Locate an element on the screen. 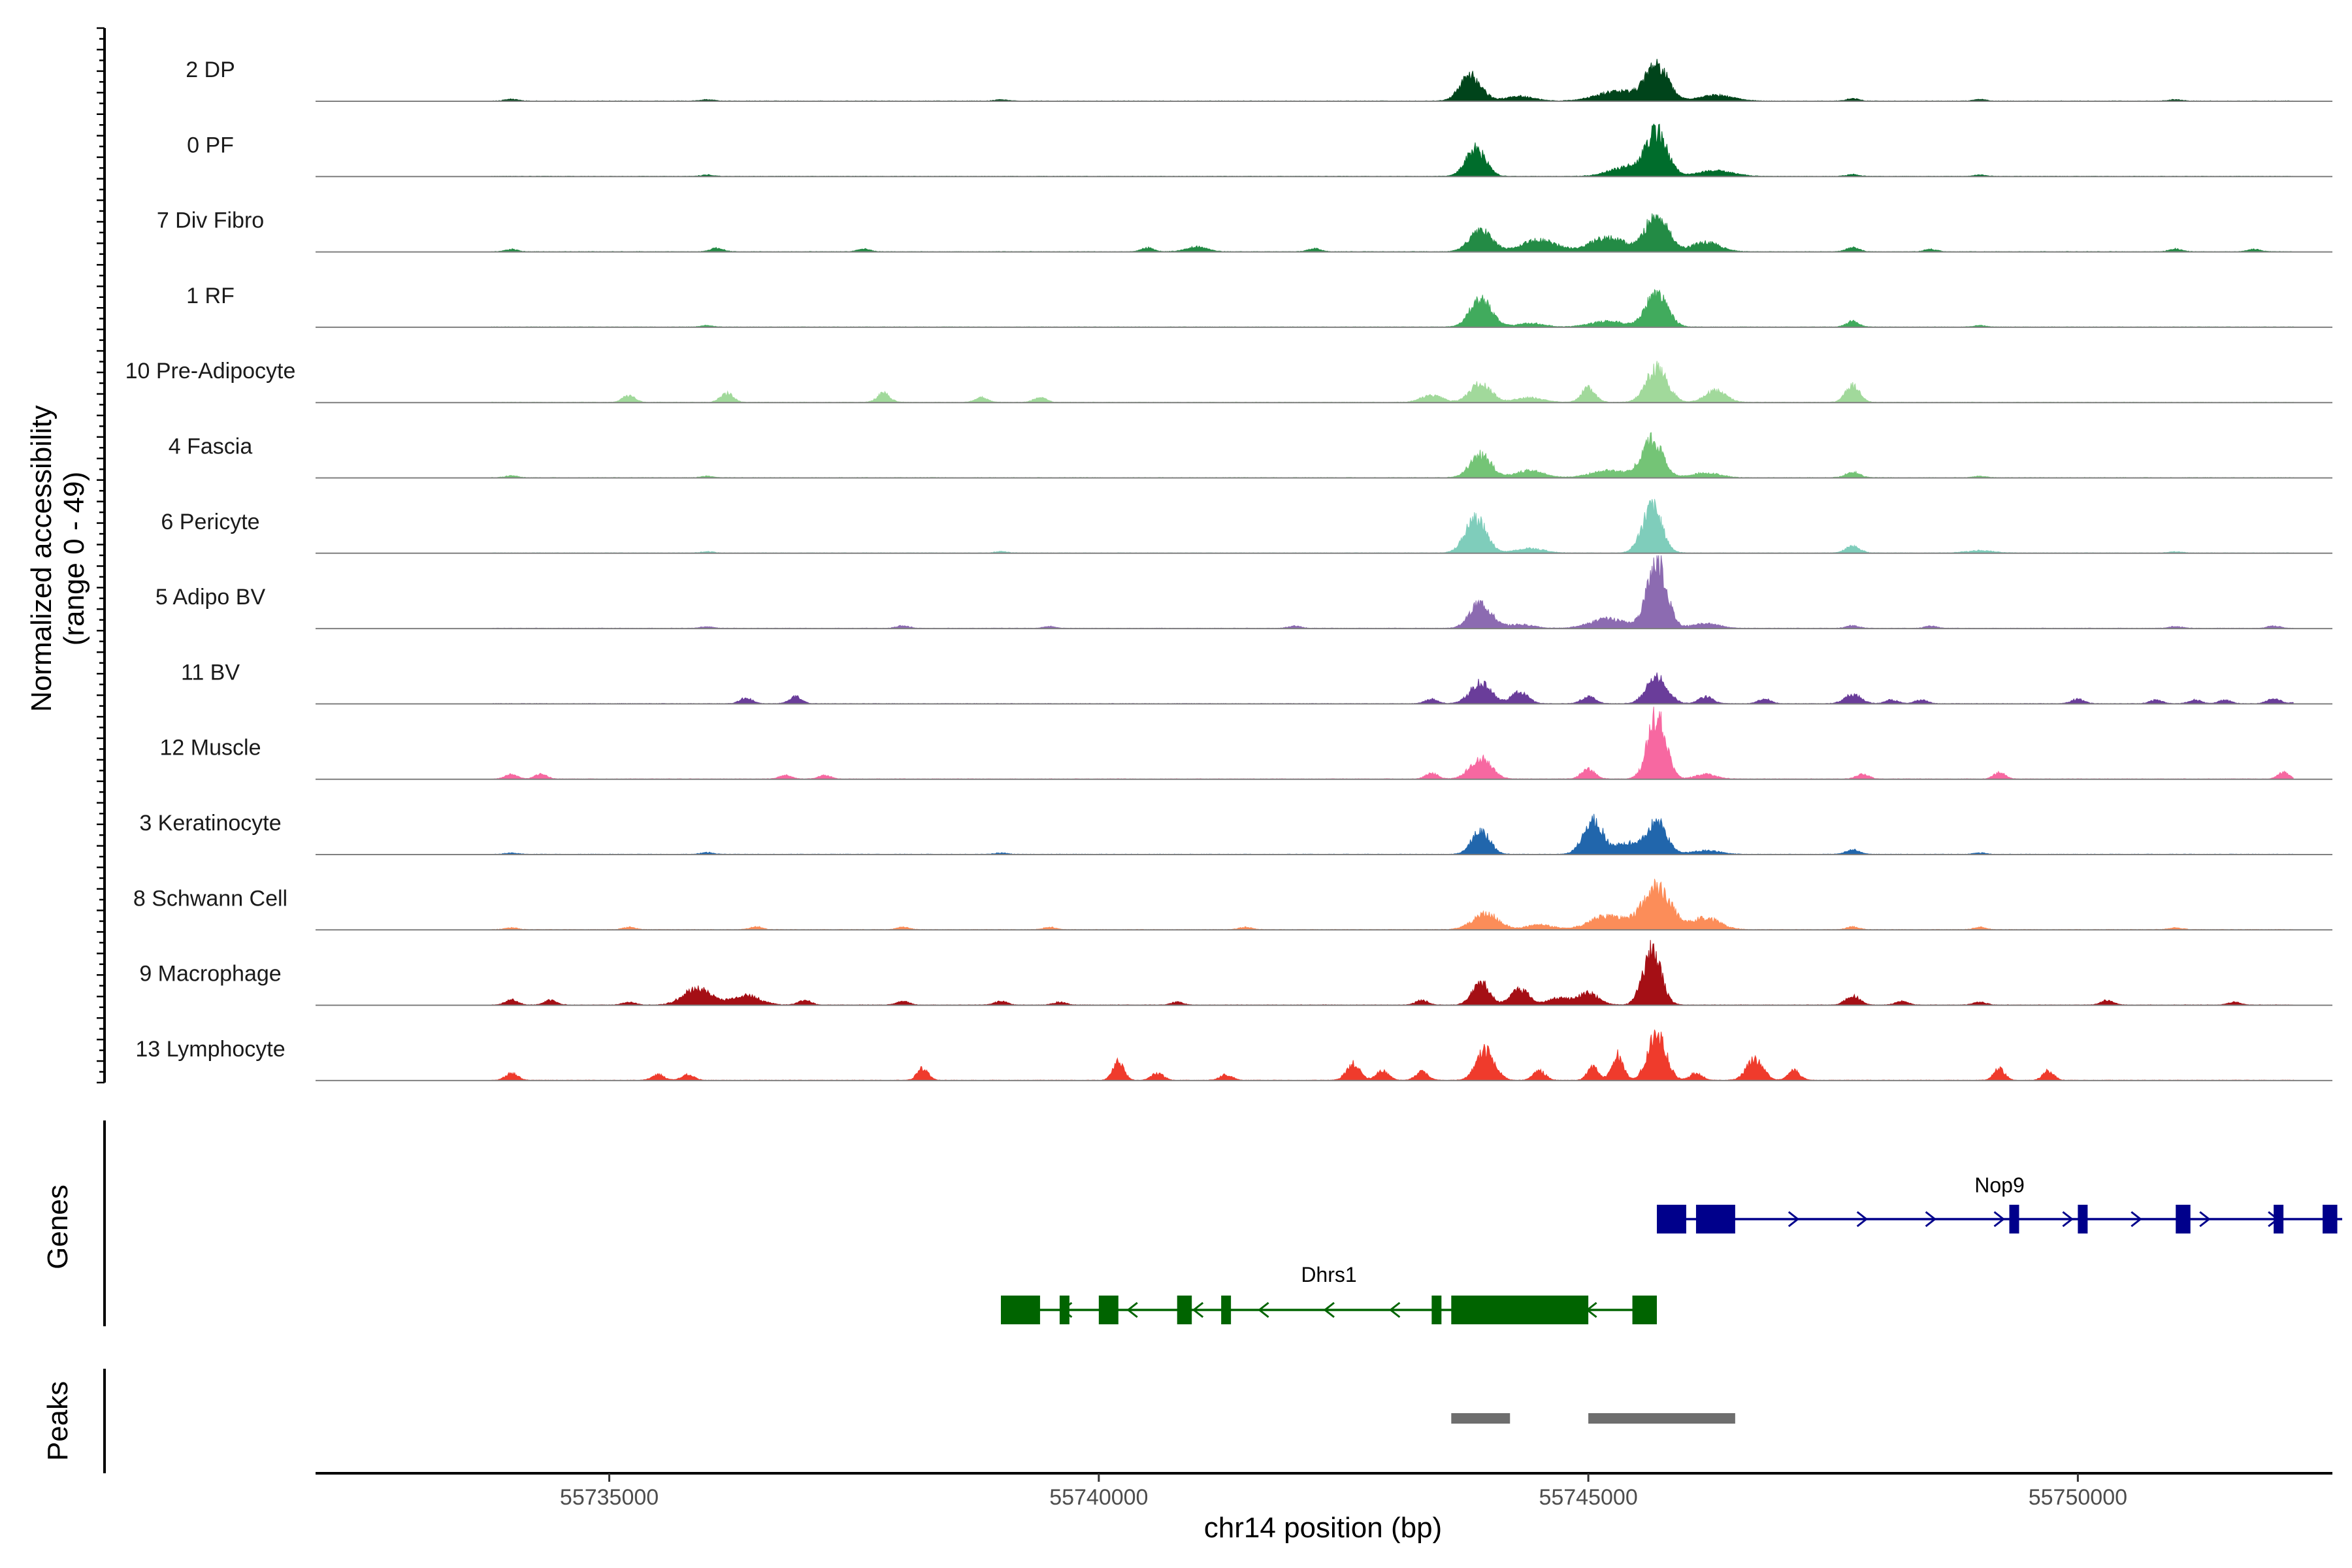  genes-panel-title: Genes is located at coordinates (58, 1226).